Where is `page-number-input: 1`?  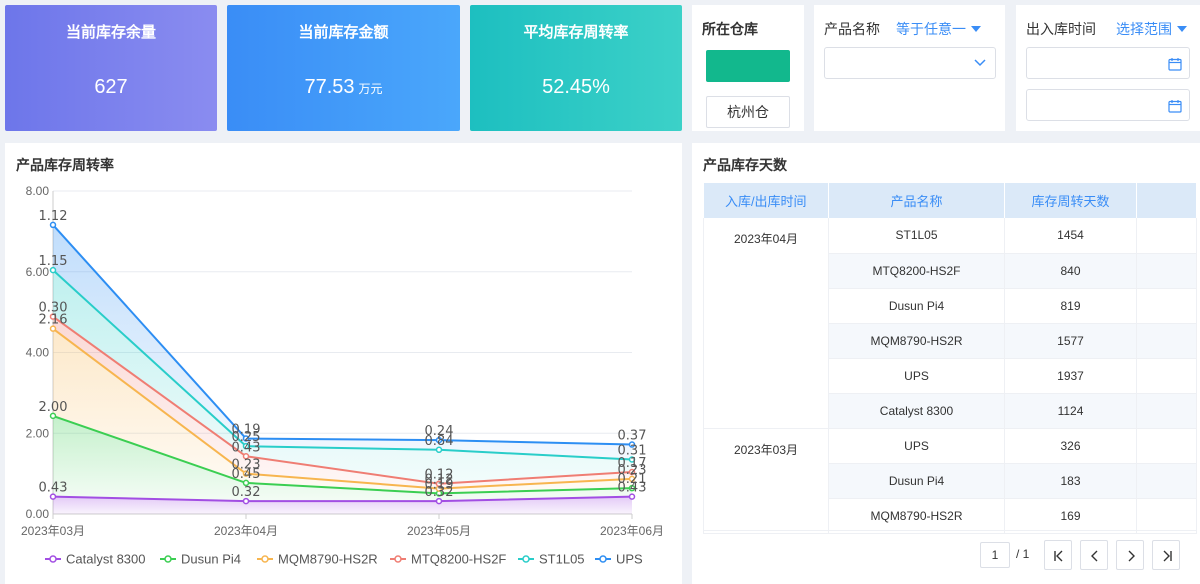
page-number-input: 1 is located at coordinates (995, 555).